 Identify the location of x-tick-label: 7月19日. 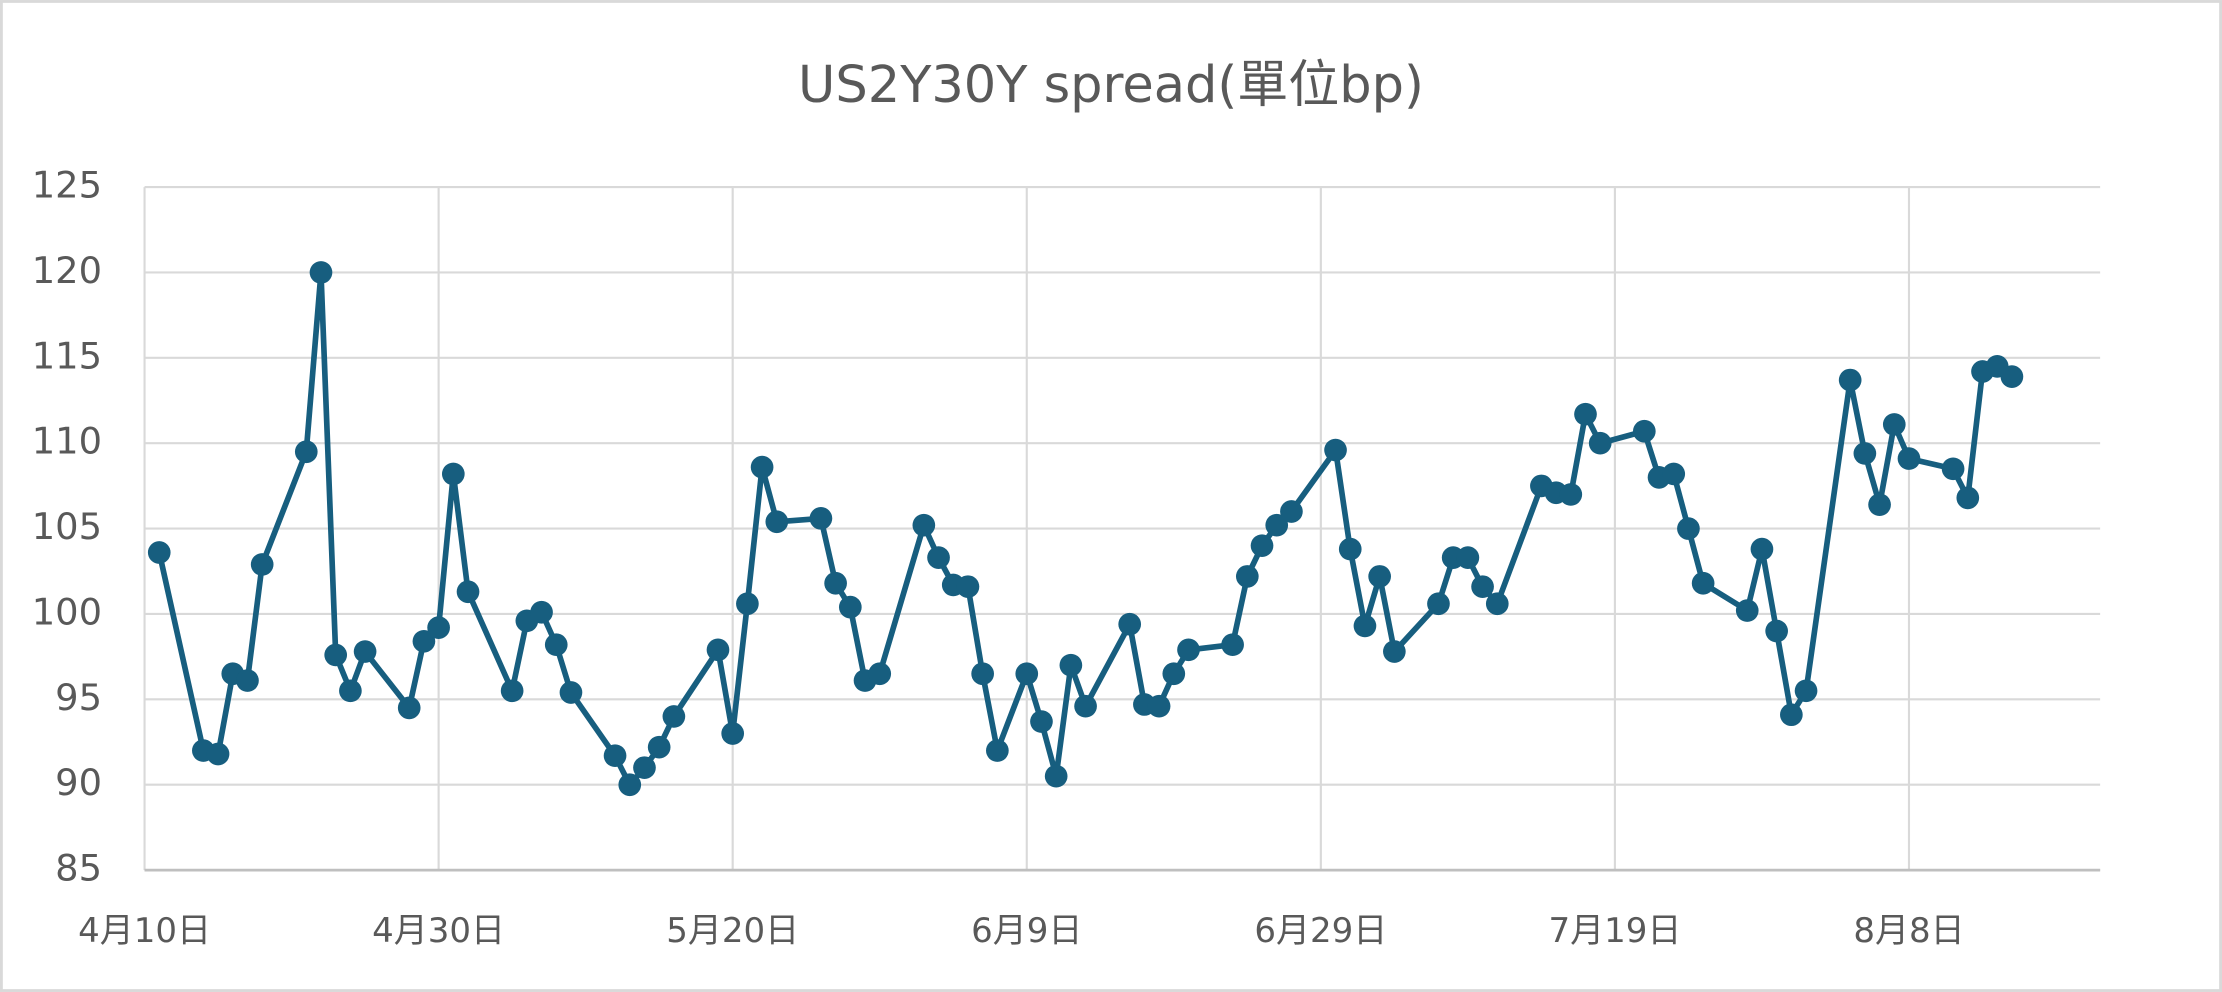
(1614, 931).